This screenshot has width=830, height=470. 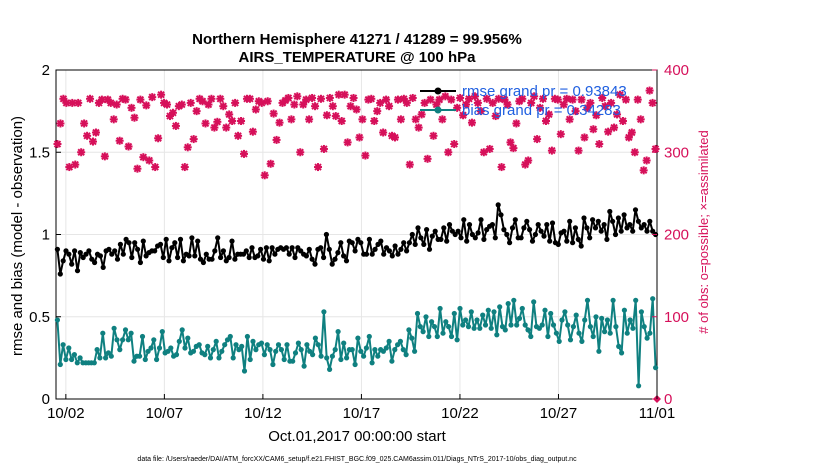 What do you see at coordinates (541, 110) in the screenshot?
I see `legend-bias-label: bias grand pr = 0.34283` at bounding box center [541, 110].